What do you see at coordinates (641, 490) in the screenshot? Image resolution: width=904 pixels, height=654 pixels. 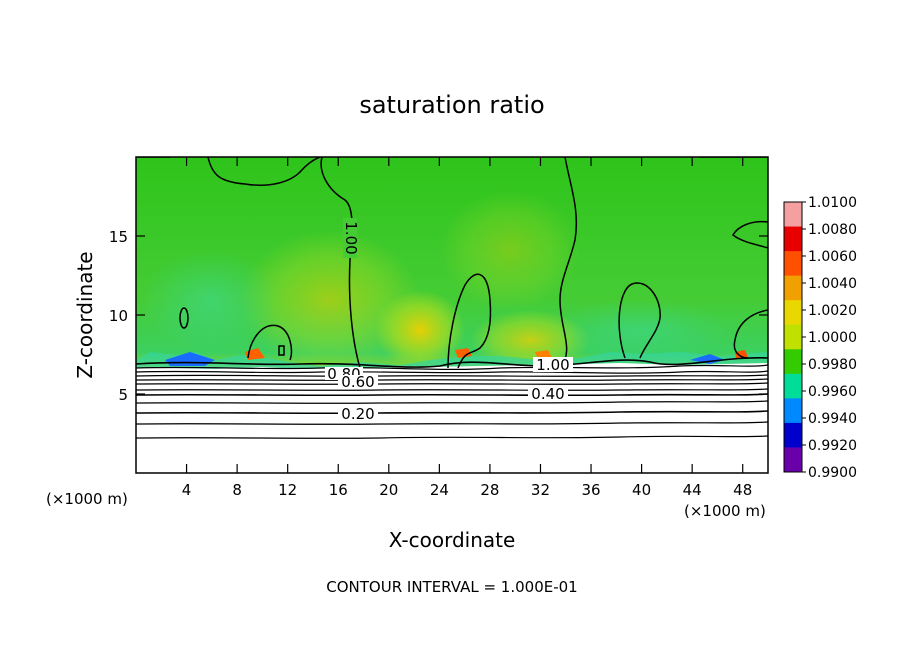 I see `x-tick-label: 40` at bounding box center [641, 490].